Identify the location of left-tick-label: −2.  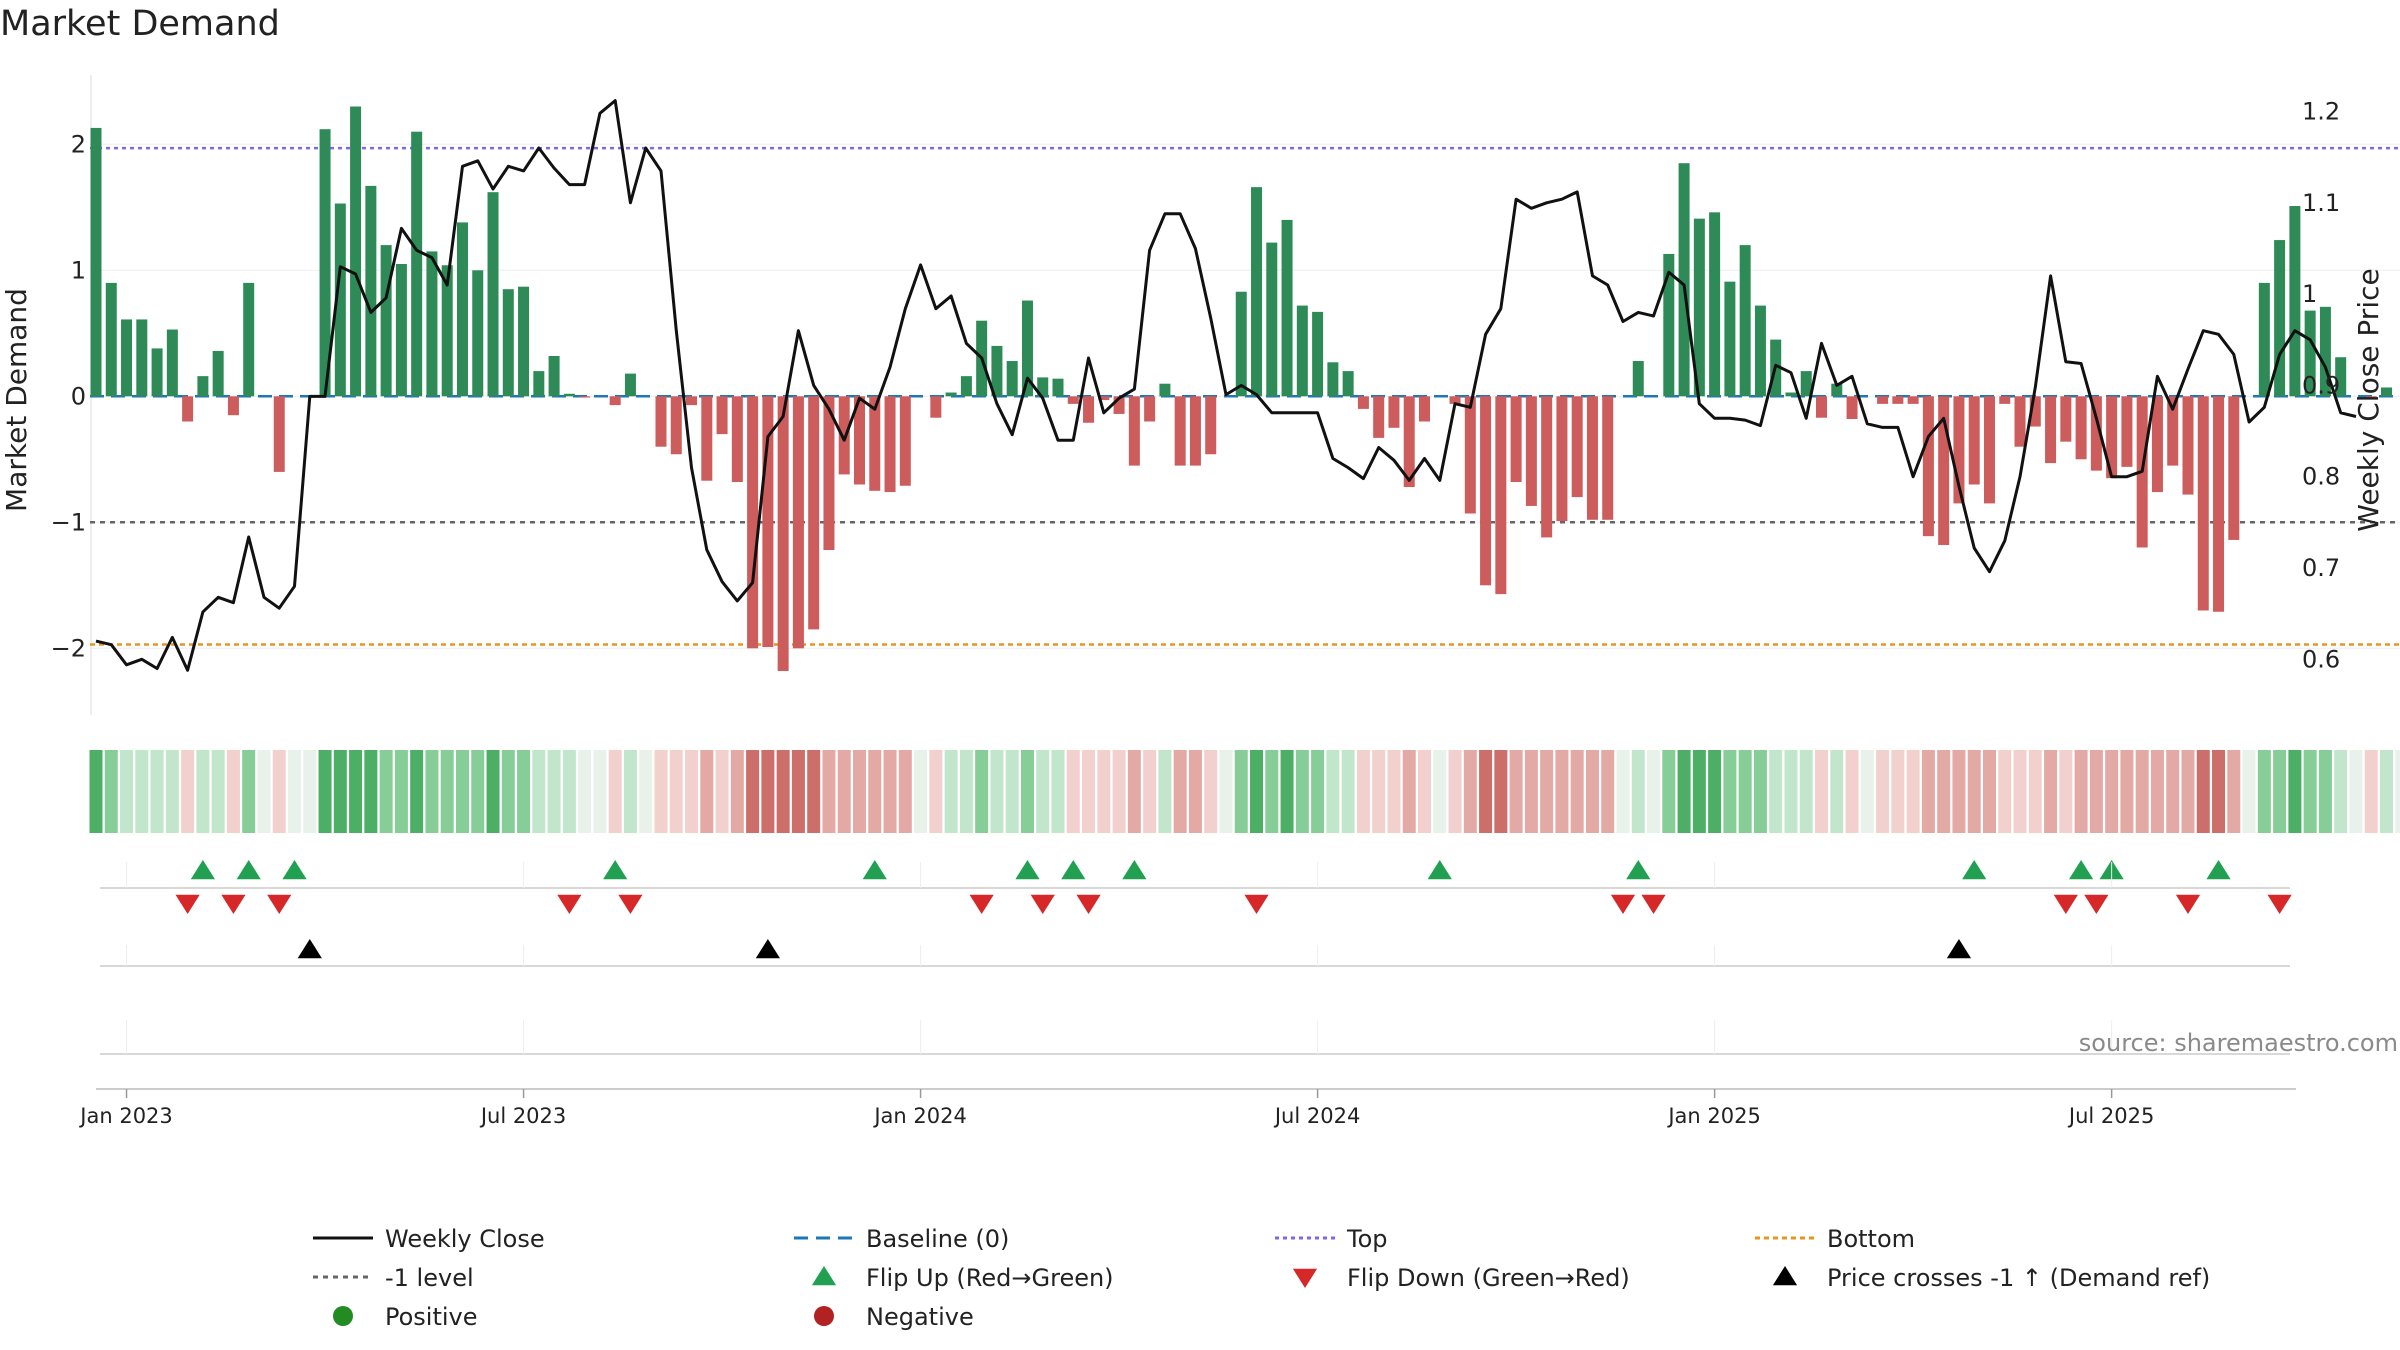
(68, 648).